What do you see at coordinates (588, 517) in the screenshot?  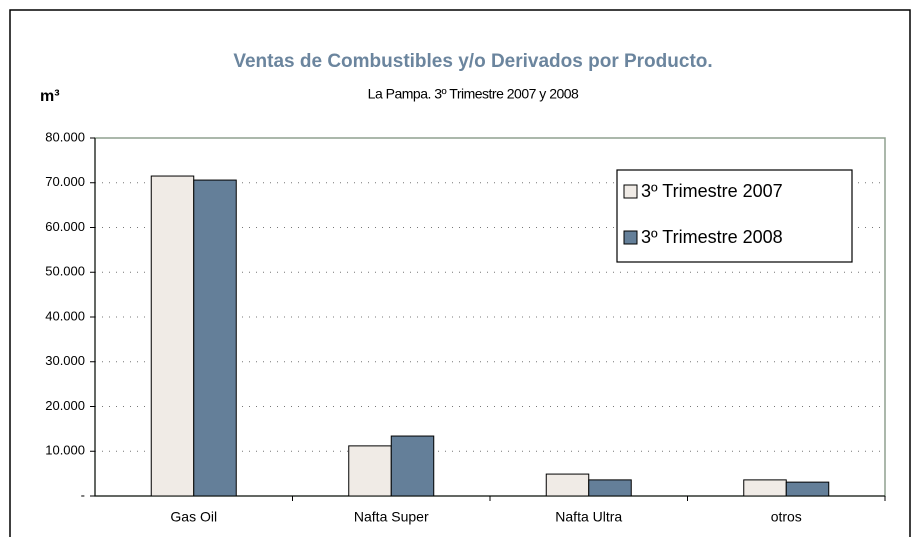 I see `x-tick-label: Nafta Ultra` at bounding box center [588, 517].